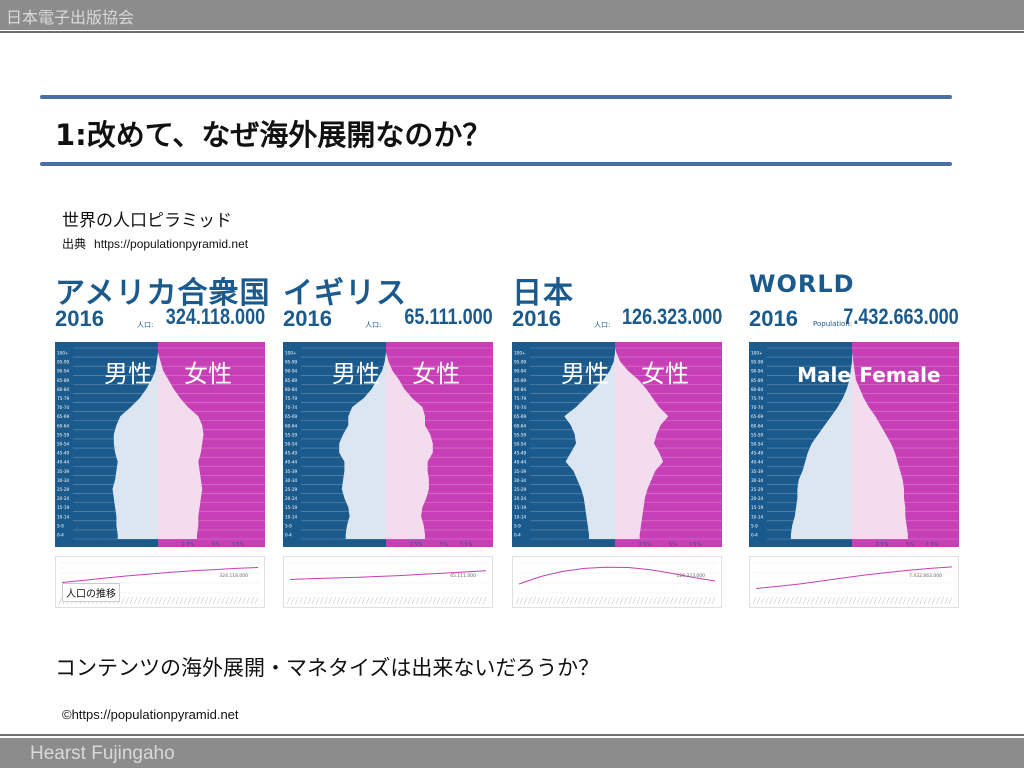 The image size is (1024, 768). I want to click on age-group-label: 60-64, so click(757, 425).